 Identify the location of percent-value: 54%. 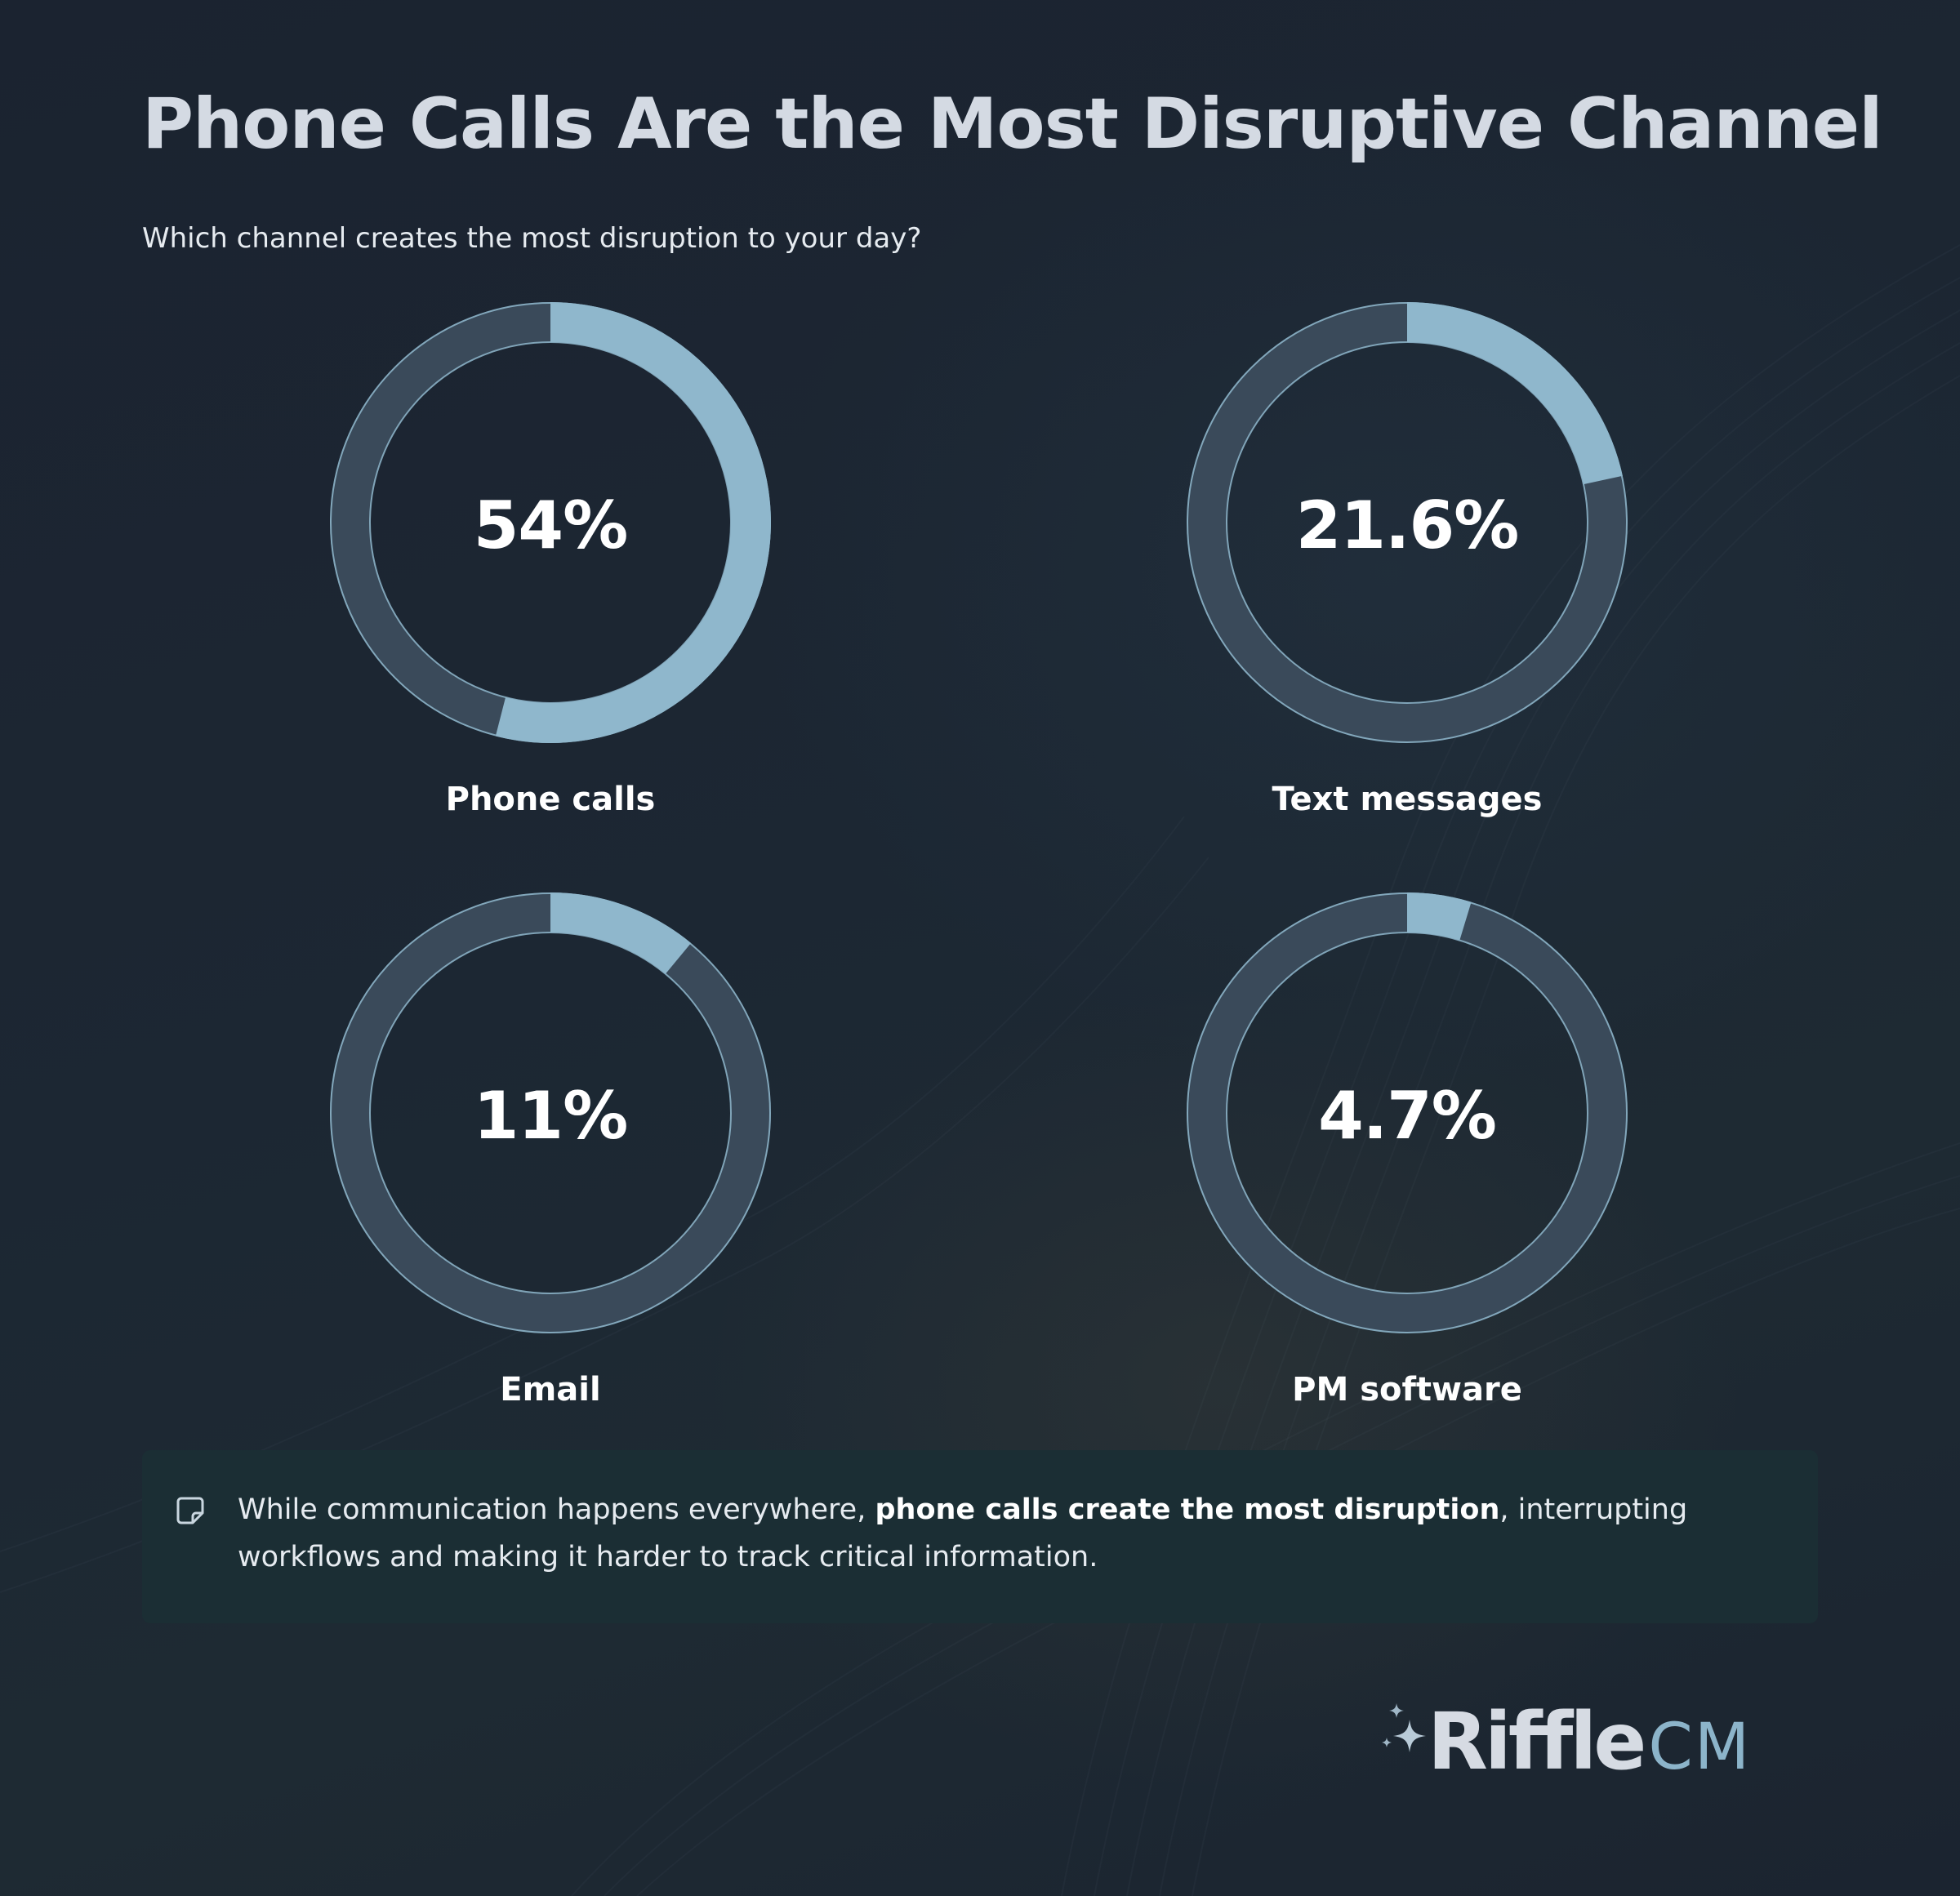
(550, 525).